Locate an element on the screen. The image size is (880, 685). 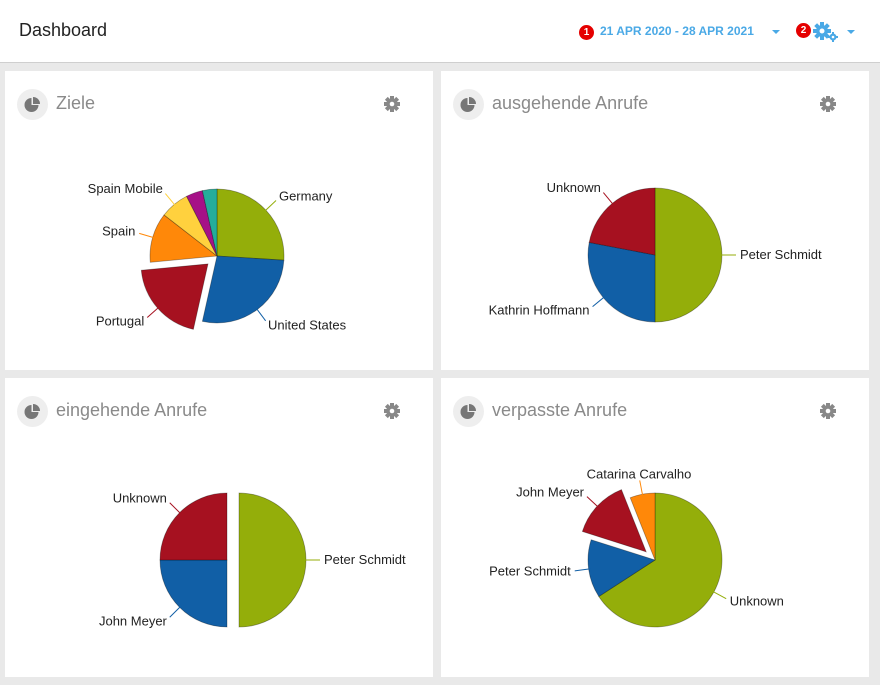
settings-caret-icon is located at coordinates (851, 32).